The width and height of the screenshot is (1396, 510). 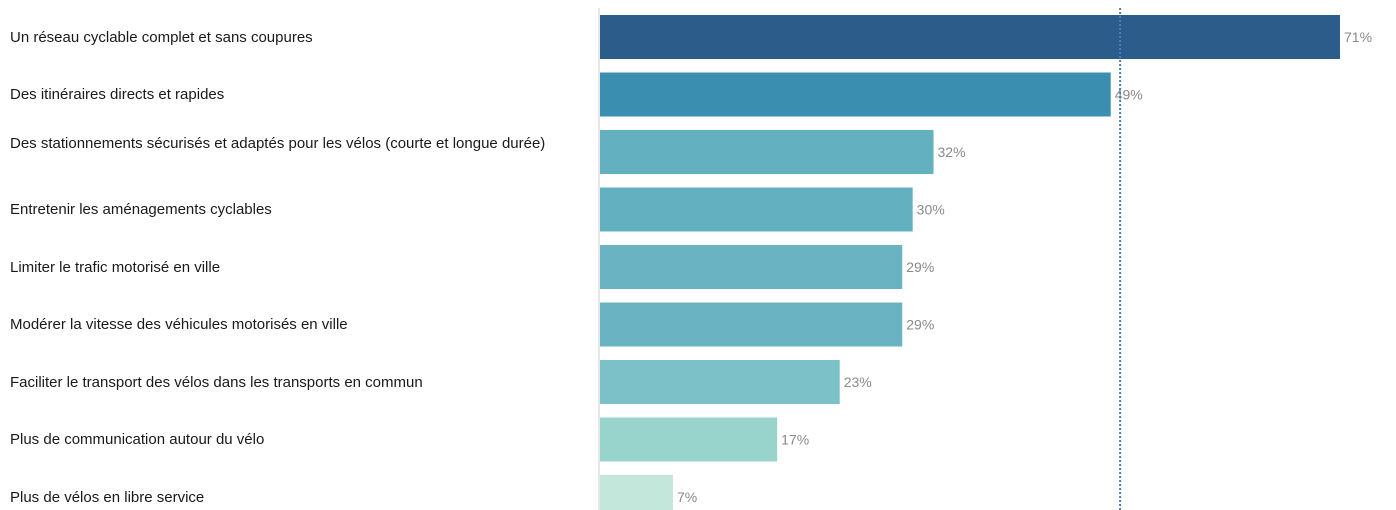 I want to click on category-label: Plus de communication autour du vélo, so click(x=137, y=439).